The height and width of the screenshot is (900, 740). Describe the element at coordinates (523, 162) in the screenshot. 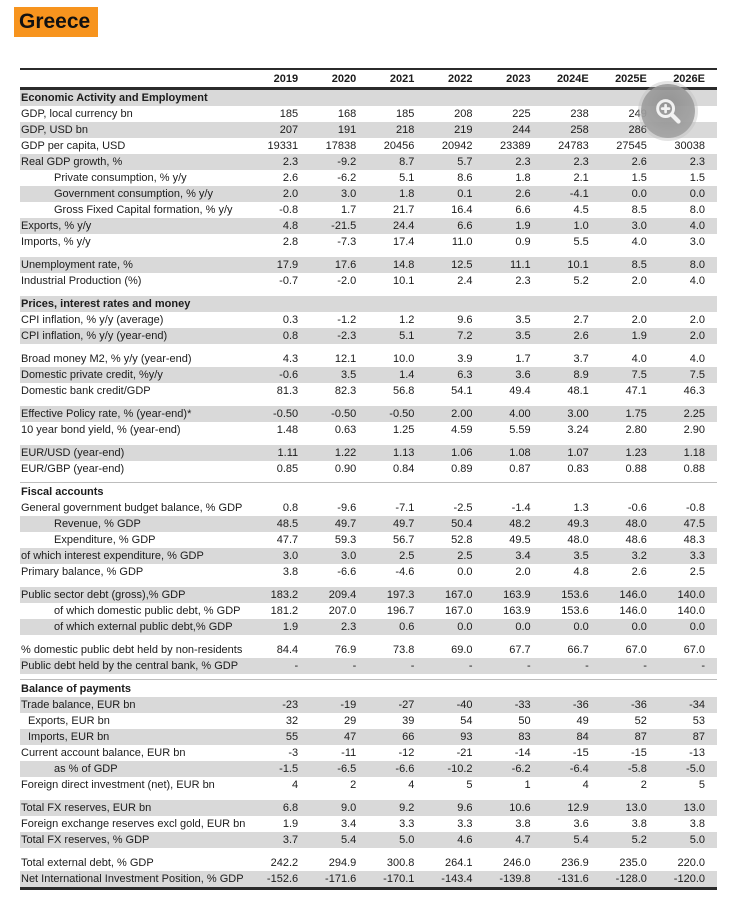

I see `value-cell: 2.3` at that location.